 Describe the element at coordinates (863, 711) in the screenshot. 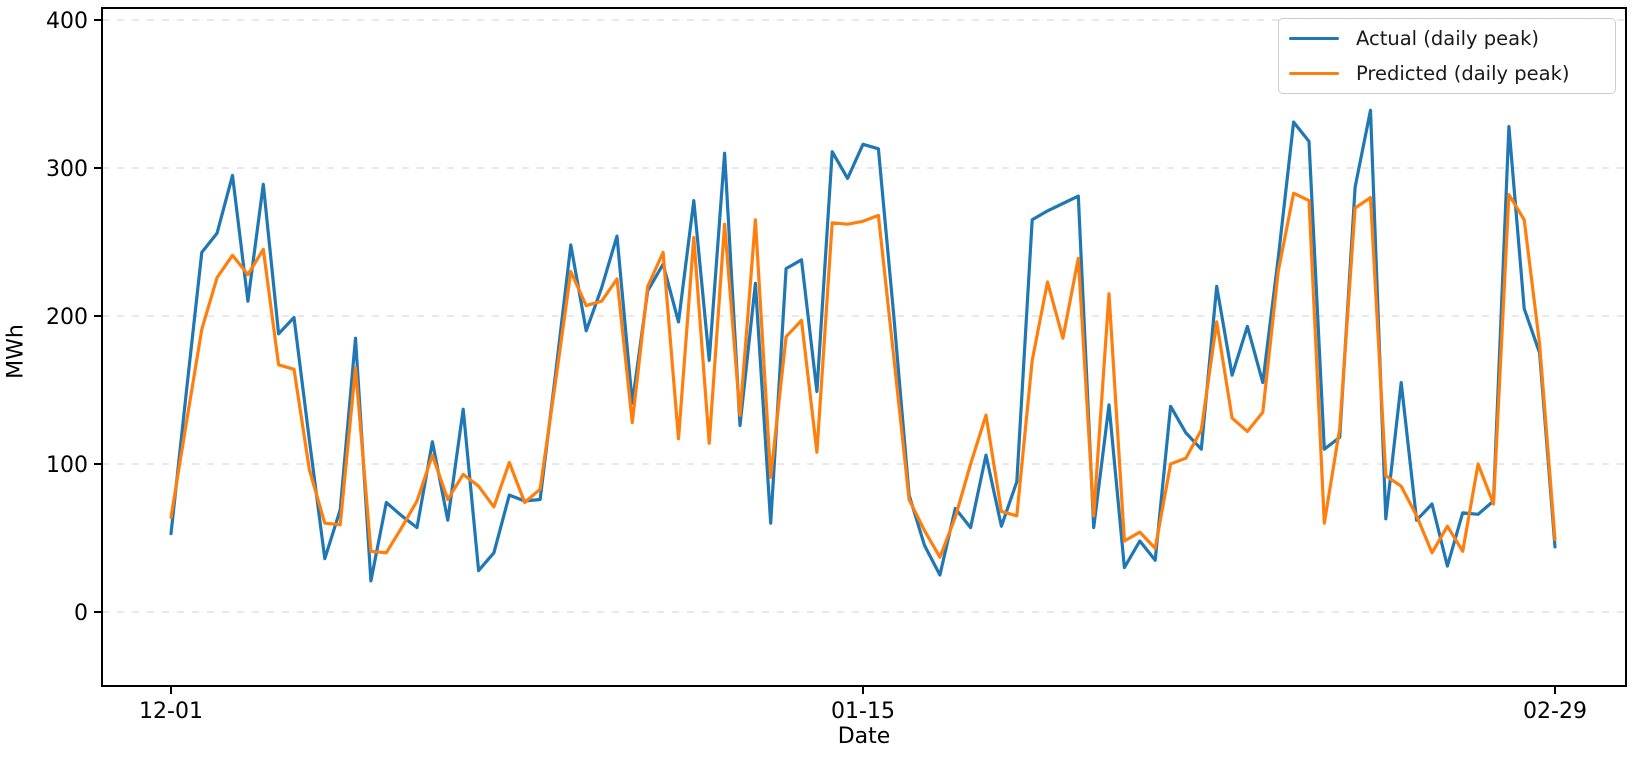

I see `x-tick-label: 01-15` at that location.